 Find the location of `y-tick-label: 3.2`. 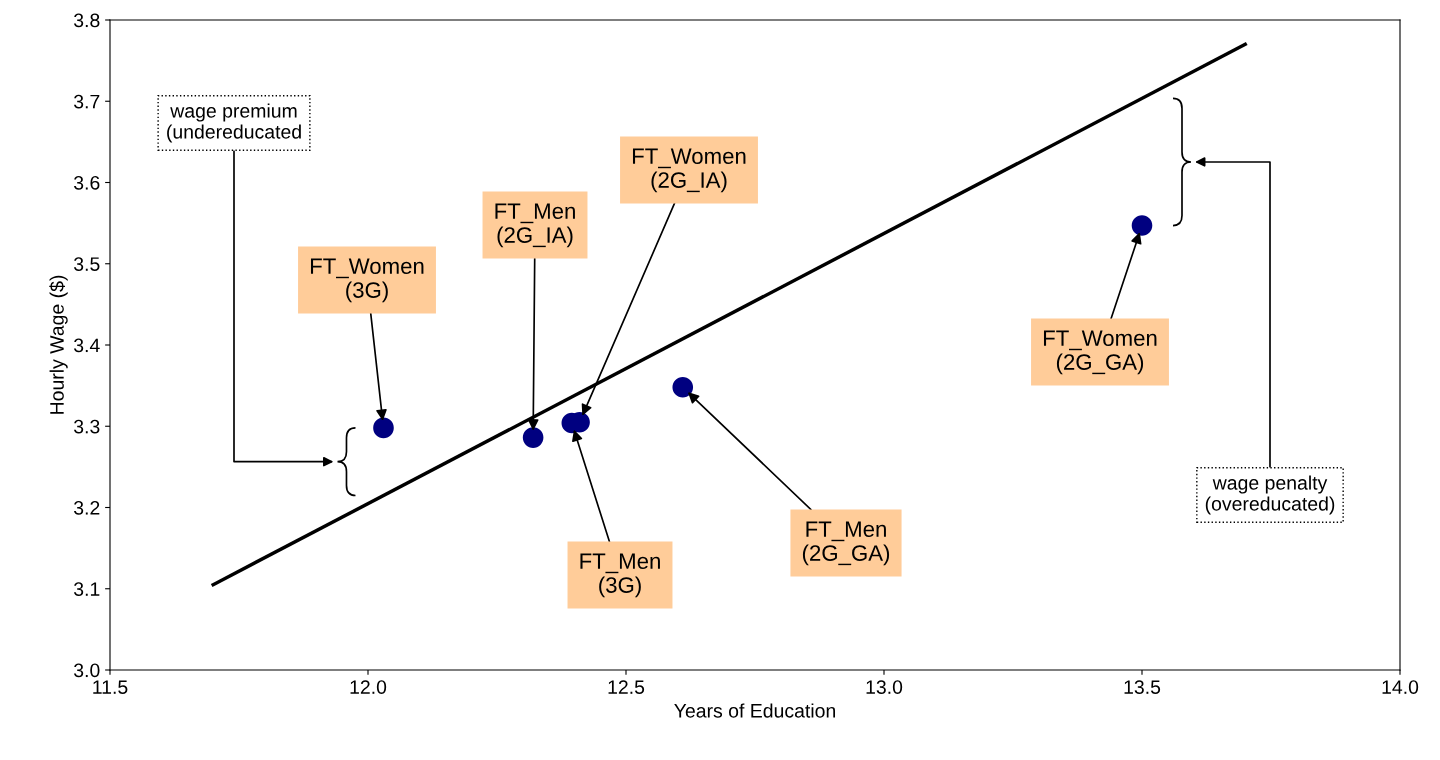

y-tick-label: 3.2 is located at coordinates (86, 507).